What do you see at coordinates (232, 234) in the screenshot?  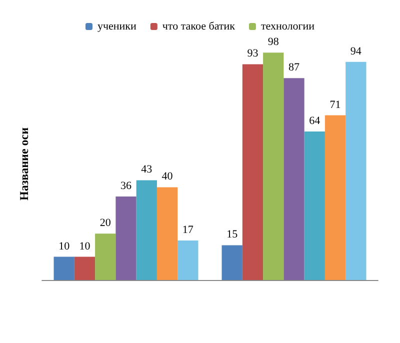 I see `data-label: 15` at bounding box center [232, 234].